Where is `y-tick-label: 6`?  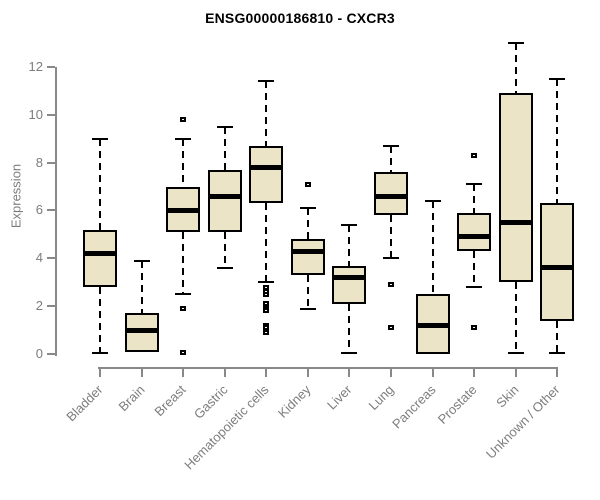
y-tick-label: 6 is located at coordinates (39, 210).